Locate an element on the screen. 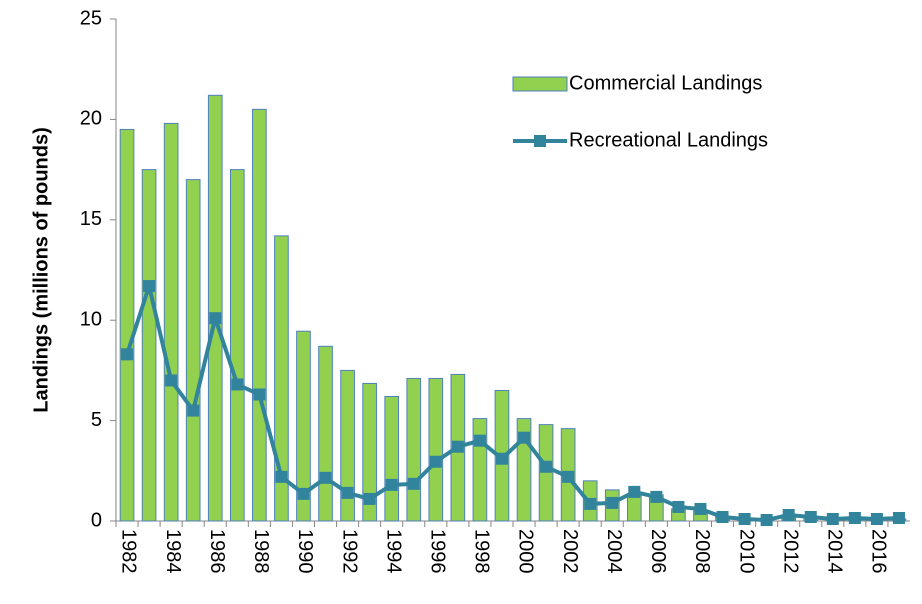 This screenshot has width=922, height=604. x-tick-label: 2012 is located at coordinates (790, 551).